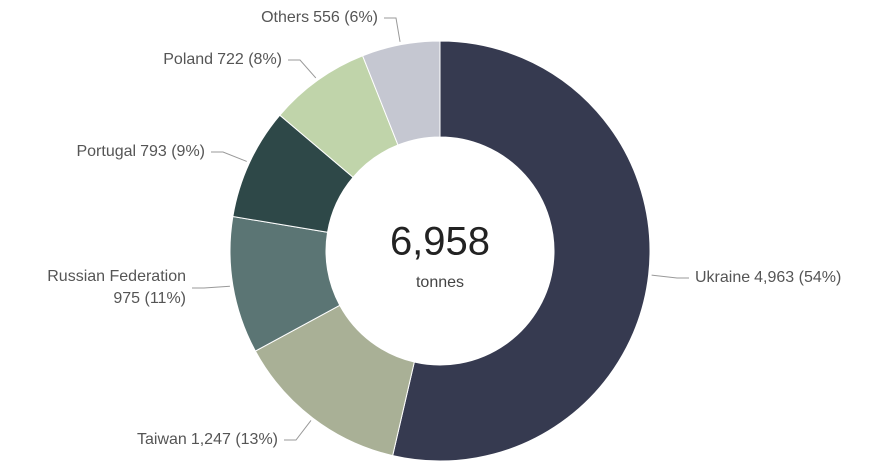 The width and height of the screenshot is (874, 462). I want to click on slice-label-value: 722 (8%), so click(249, 59).